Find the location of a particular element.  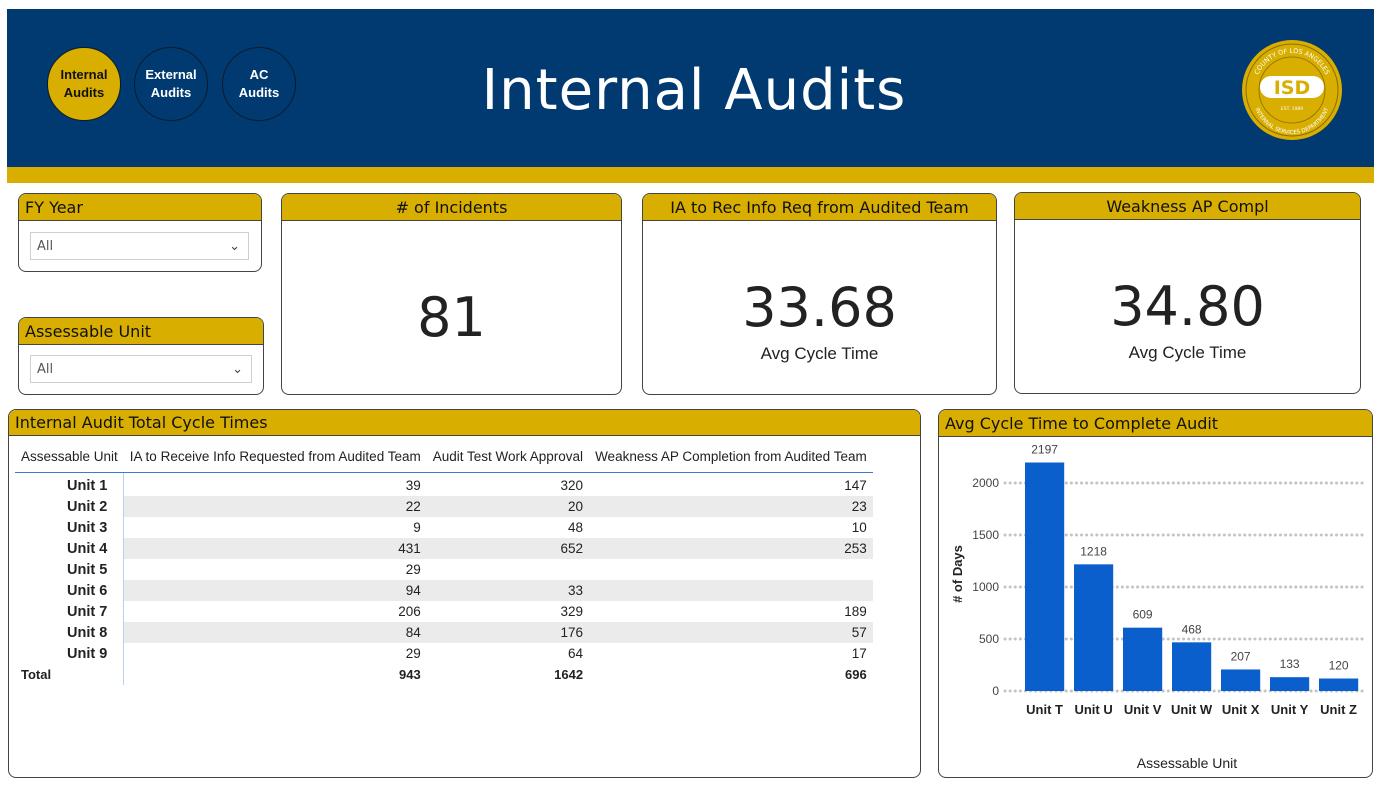

table-row: Unit 4 431 652 253 is located at coordinates (444, 548).